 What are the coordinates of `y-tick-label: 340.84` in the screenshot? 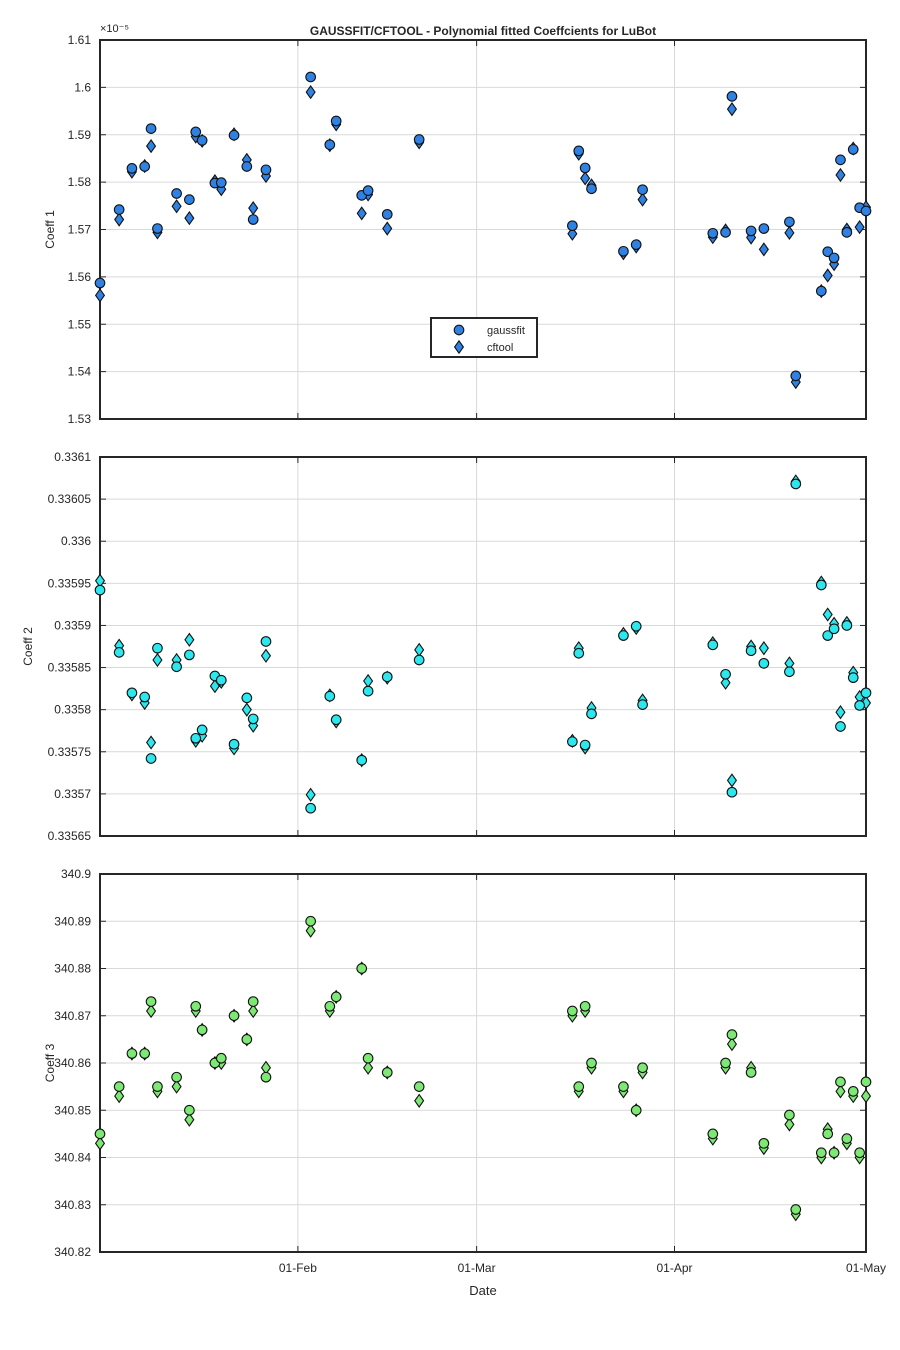 It's located at (72, 1158).